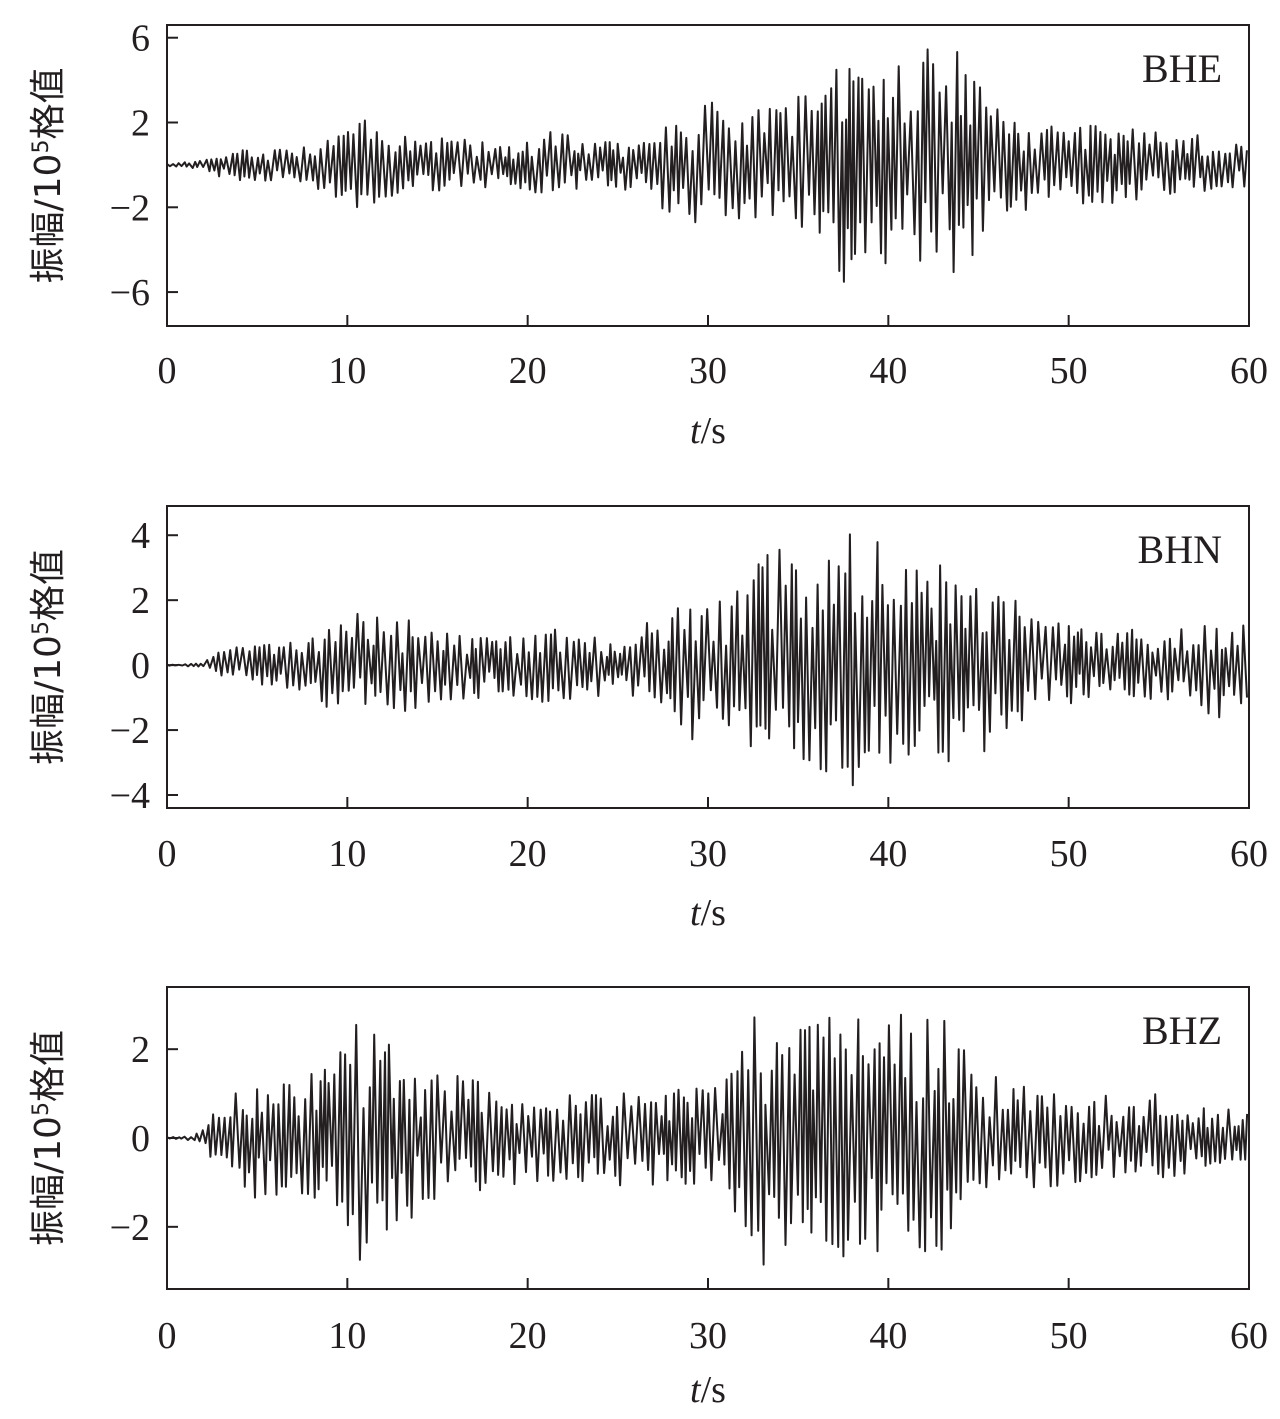 This screenshot has height=1419, width=1280. Describe the element at coordinates (140, 39) in the screenshot. I see `y-tick-label: 6` at that location.